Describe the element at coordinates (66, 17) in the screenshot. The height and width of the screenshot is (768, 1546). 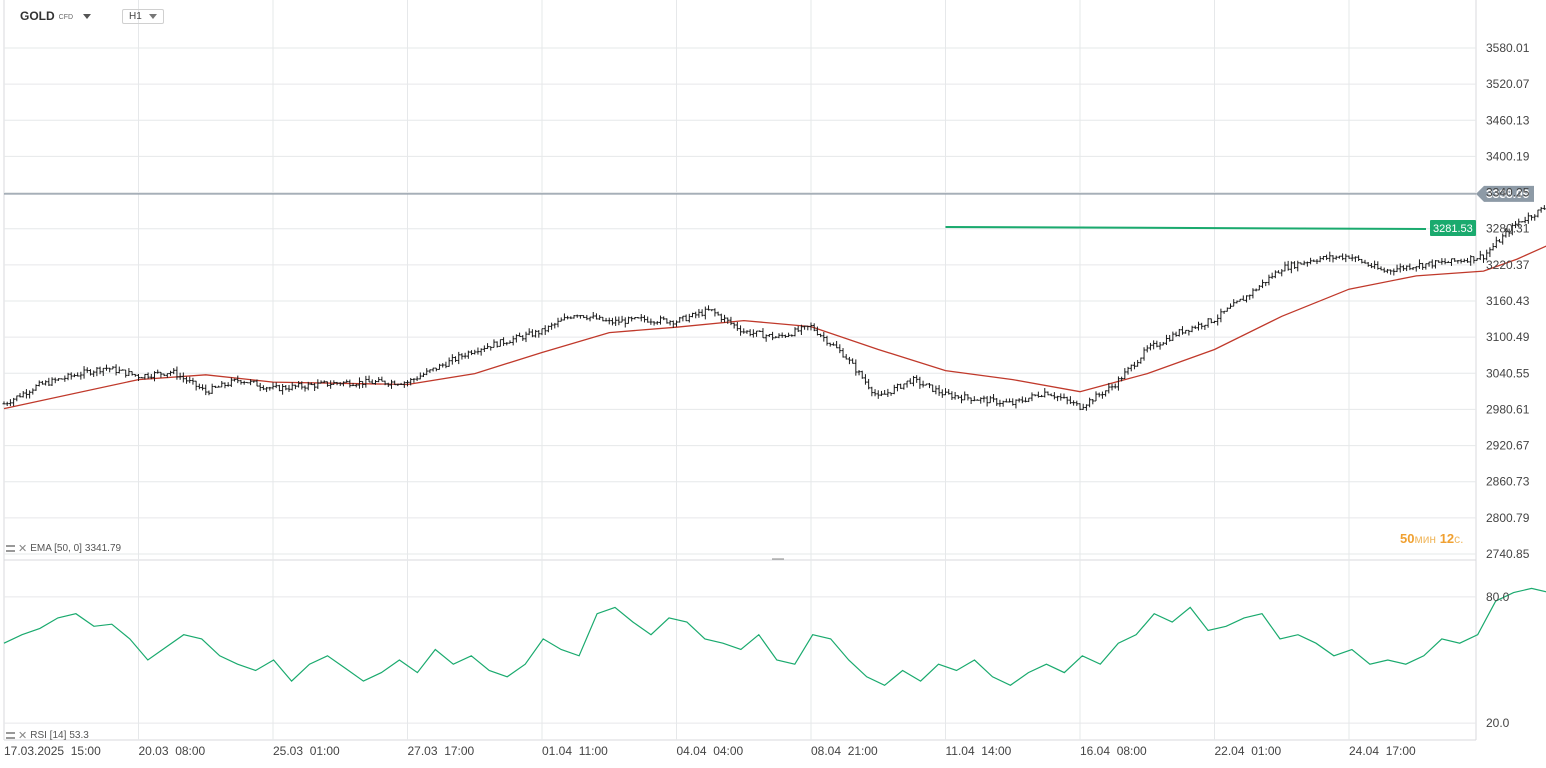
I see `instrument-type: CFD` at that location.